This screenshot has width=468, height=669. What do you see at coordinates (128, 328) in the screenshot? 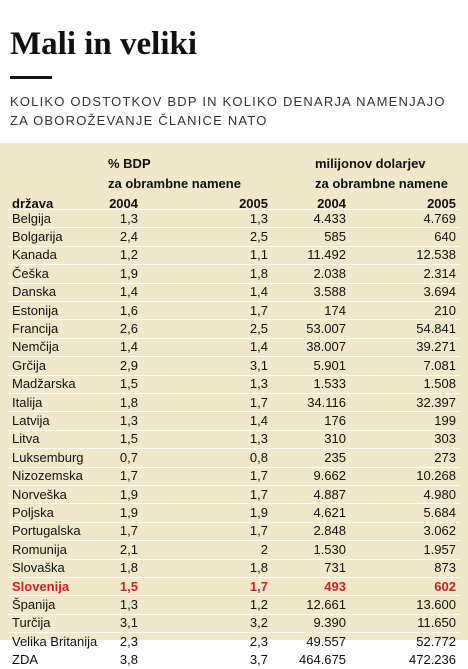
I see `value-cell: 2,6` at bounding box center [128, 328].